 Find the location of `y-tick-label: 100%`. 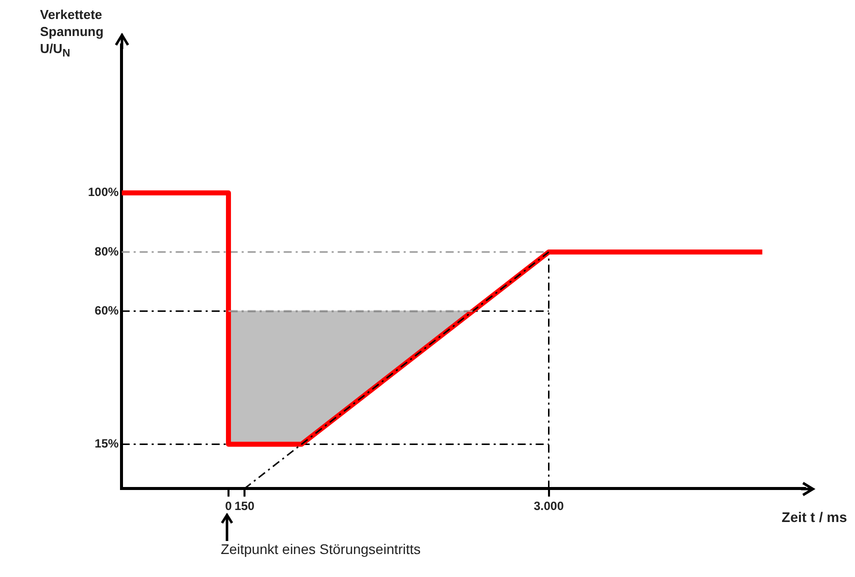

y-tick-label: 100% is located at coordinates (104, 192).